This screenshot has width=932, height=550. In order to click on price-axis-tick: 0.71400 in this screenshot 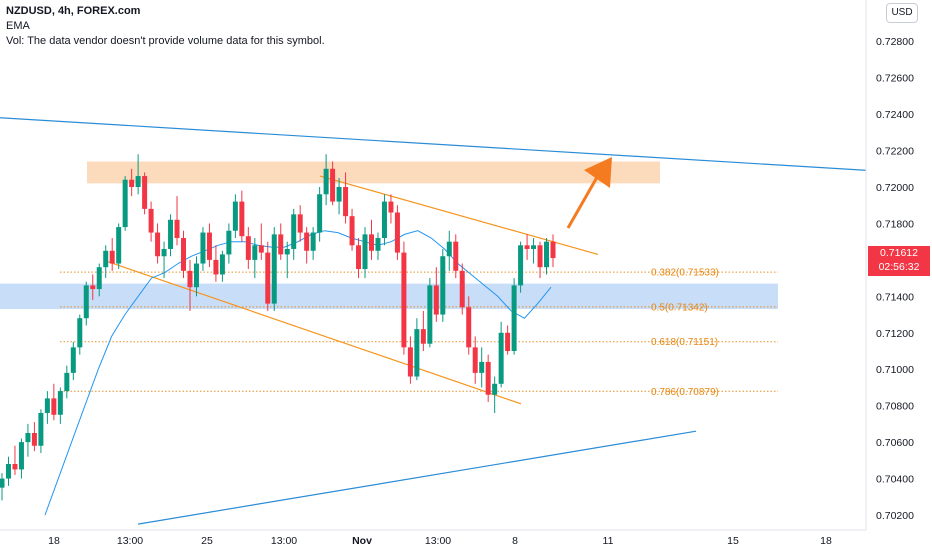, I will do `click(895, 297)`.